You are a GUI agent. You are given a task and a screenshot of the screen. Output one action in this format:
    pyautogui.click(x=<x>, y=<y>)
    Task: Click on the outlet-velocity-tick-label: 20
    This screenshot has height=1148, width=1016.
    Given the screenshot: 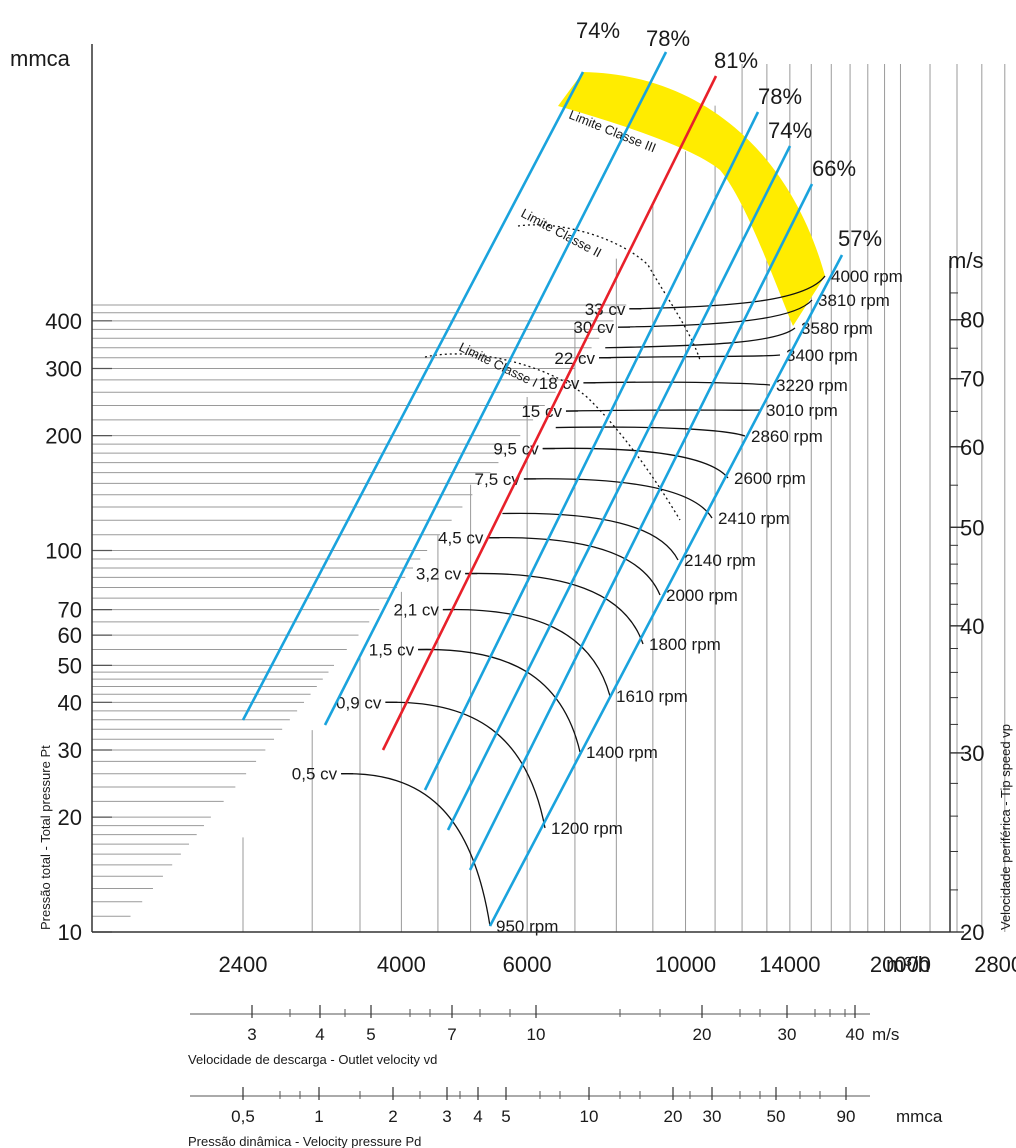 What is the action you would take?
    pyautogui.click(x=702, y=1034)
    